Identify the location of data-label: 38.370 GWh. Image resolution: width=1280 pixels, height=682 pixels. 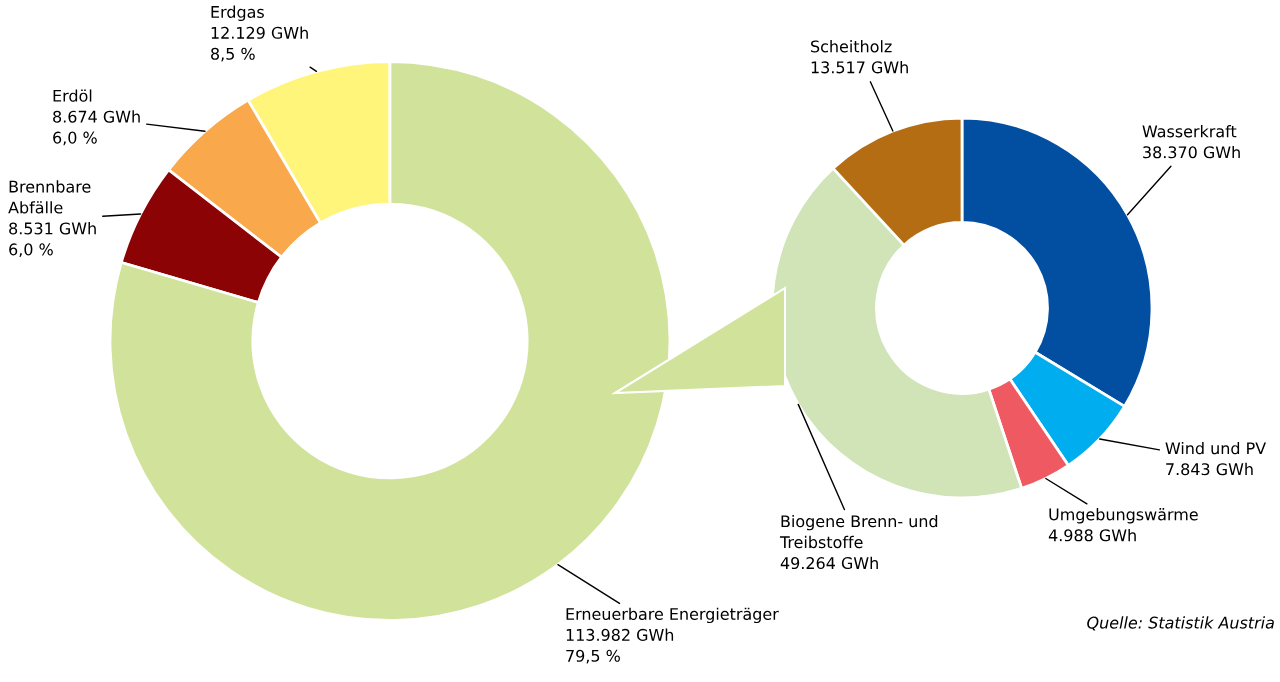
(1191, 152).